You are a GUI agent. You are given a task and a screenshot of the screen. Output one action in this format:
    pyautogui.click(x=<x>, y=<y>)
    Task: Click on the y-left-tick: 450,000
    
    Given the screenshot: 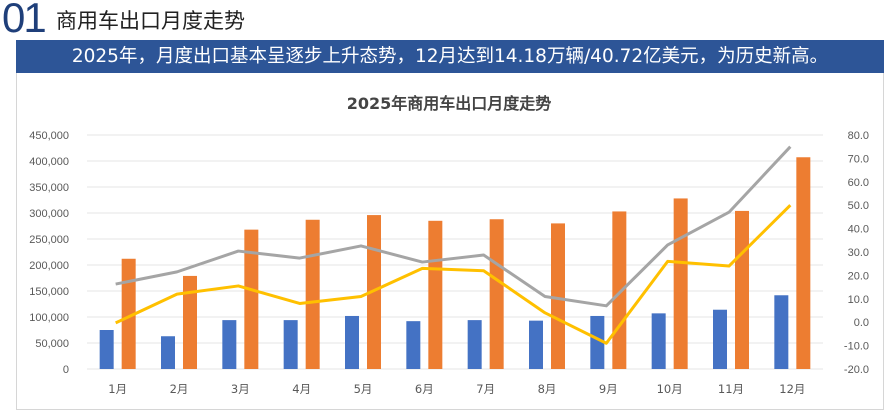 What is the action you would take?
    pyautogui.click(x=49, y=136)
    